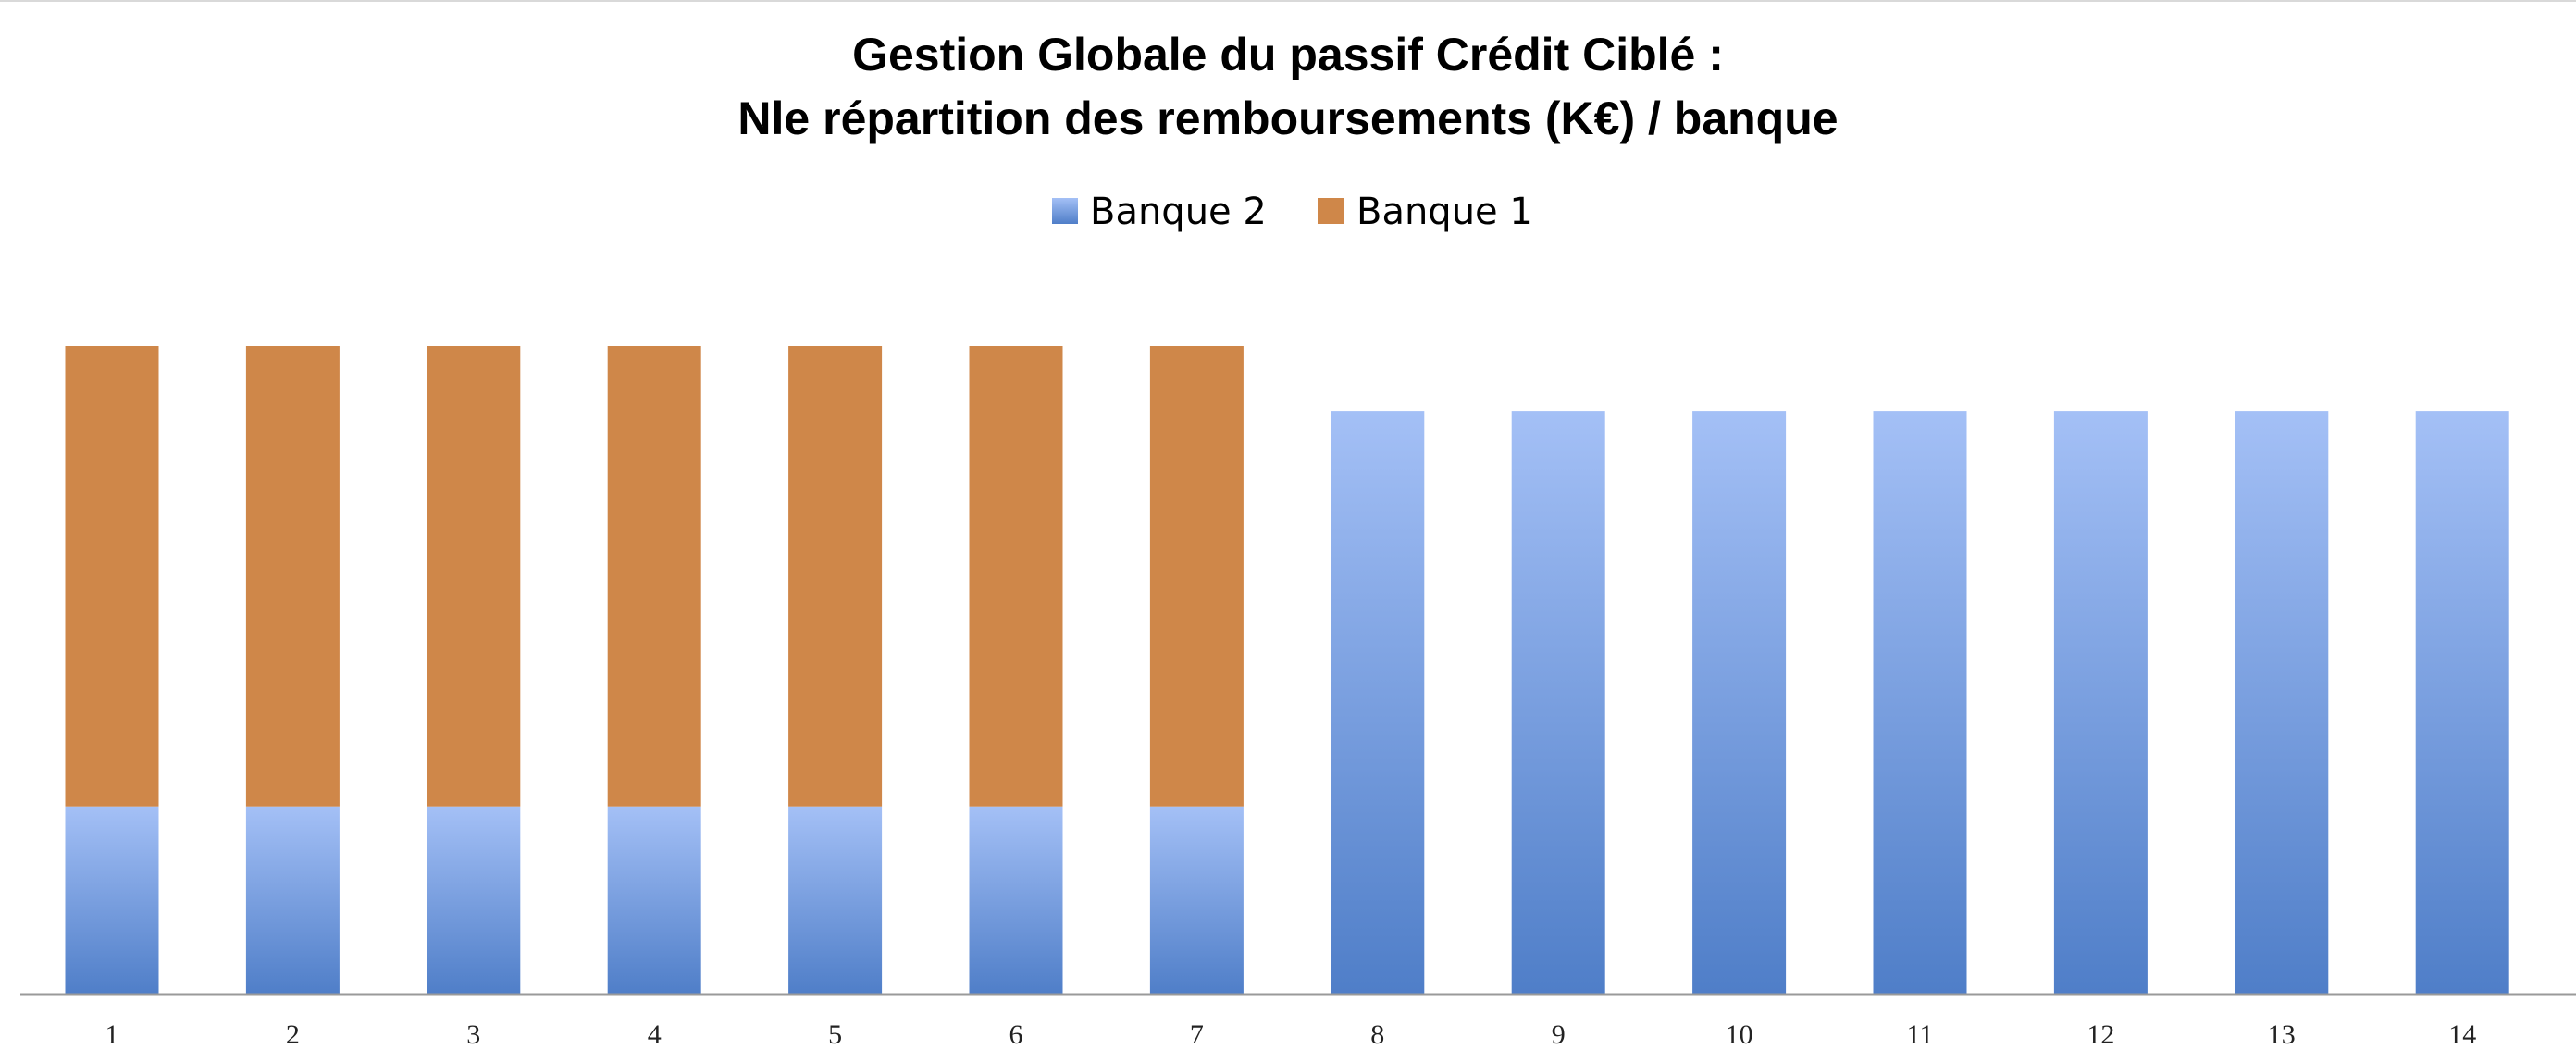 Image resolution: width=2576 pixels, height=1062 pixels. Describe the element at coordinates (1292, 212) in the screenshot. I see `legend: Banque 2 Banque 1` at that location.